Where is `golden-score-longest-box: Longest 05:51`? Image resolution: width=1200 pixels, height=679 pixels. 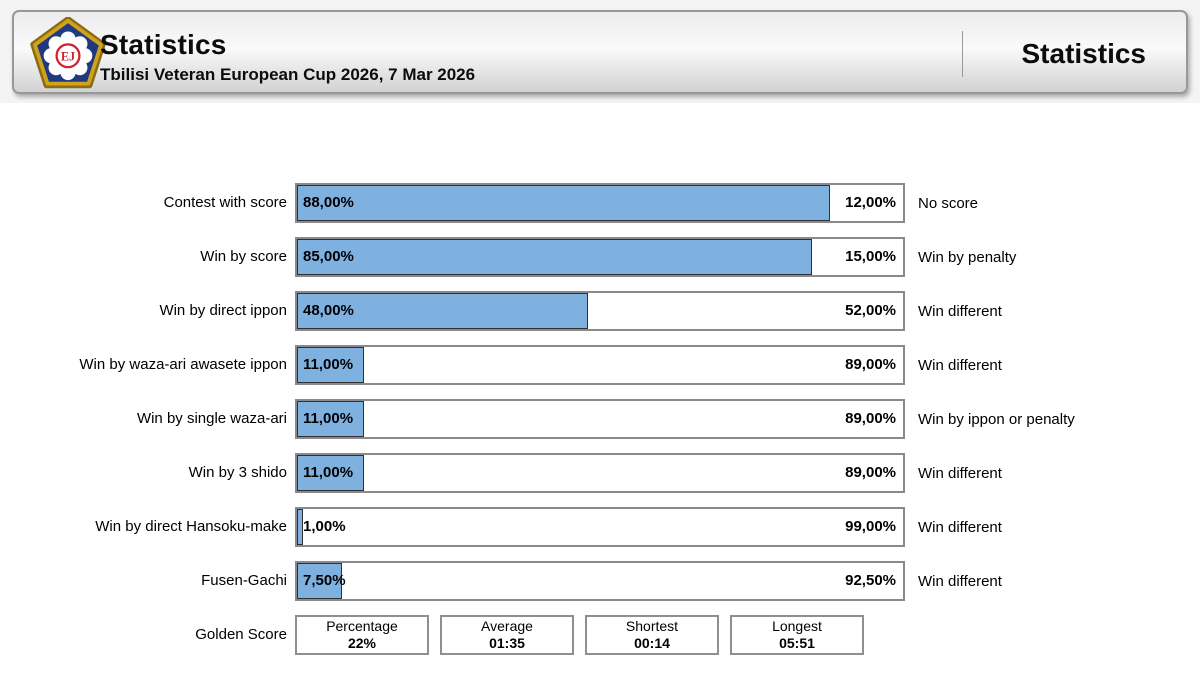
golden-score-longest-box: Longest 05:51 is located at coordinates (797, 635).